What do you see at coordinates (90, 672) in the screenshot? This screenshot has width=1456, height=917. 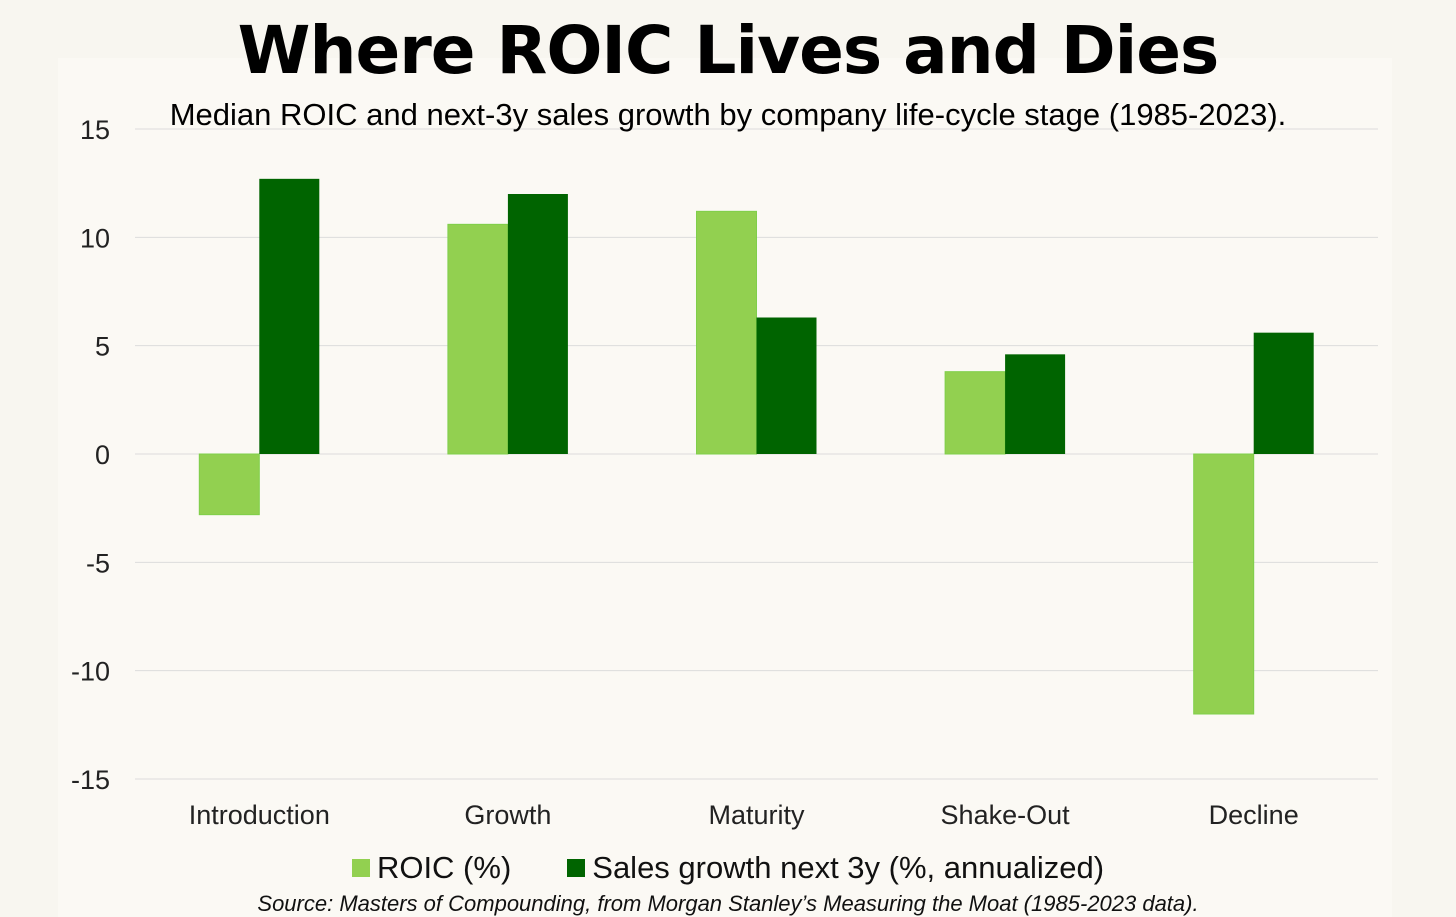 I see `y-tick-label: -10` at bounding box center [90, 672].